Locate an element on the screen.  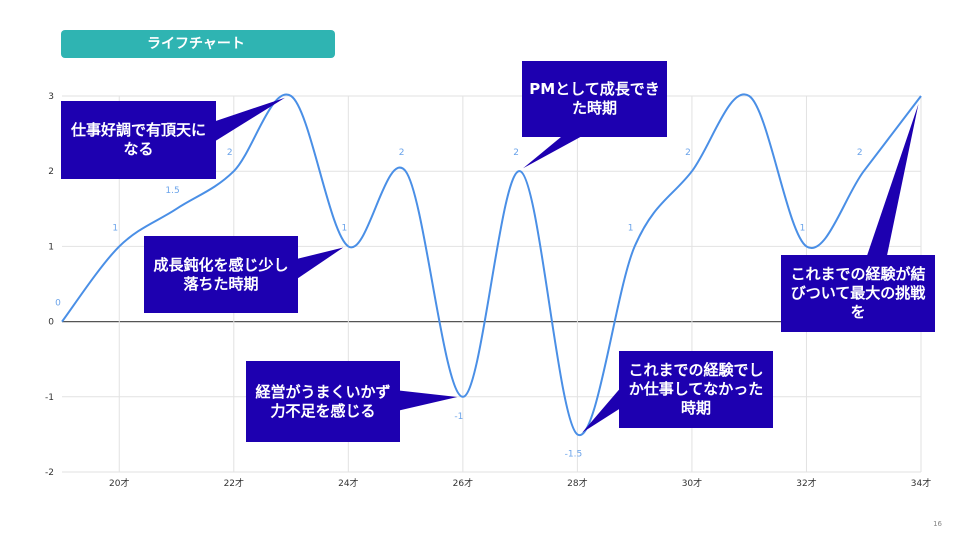
y-tick-label: 1 is located at coordinates (51, 247).